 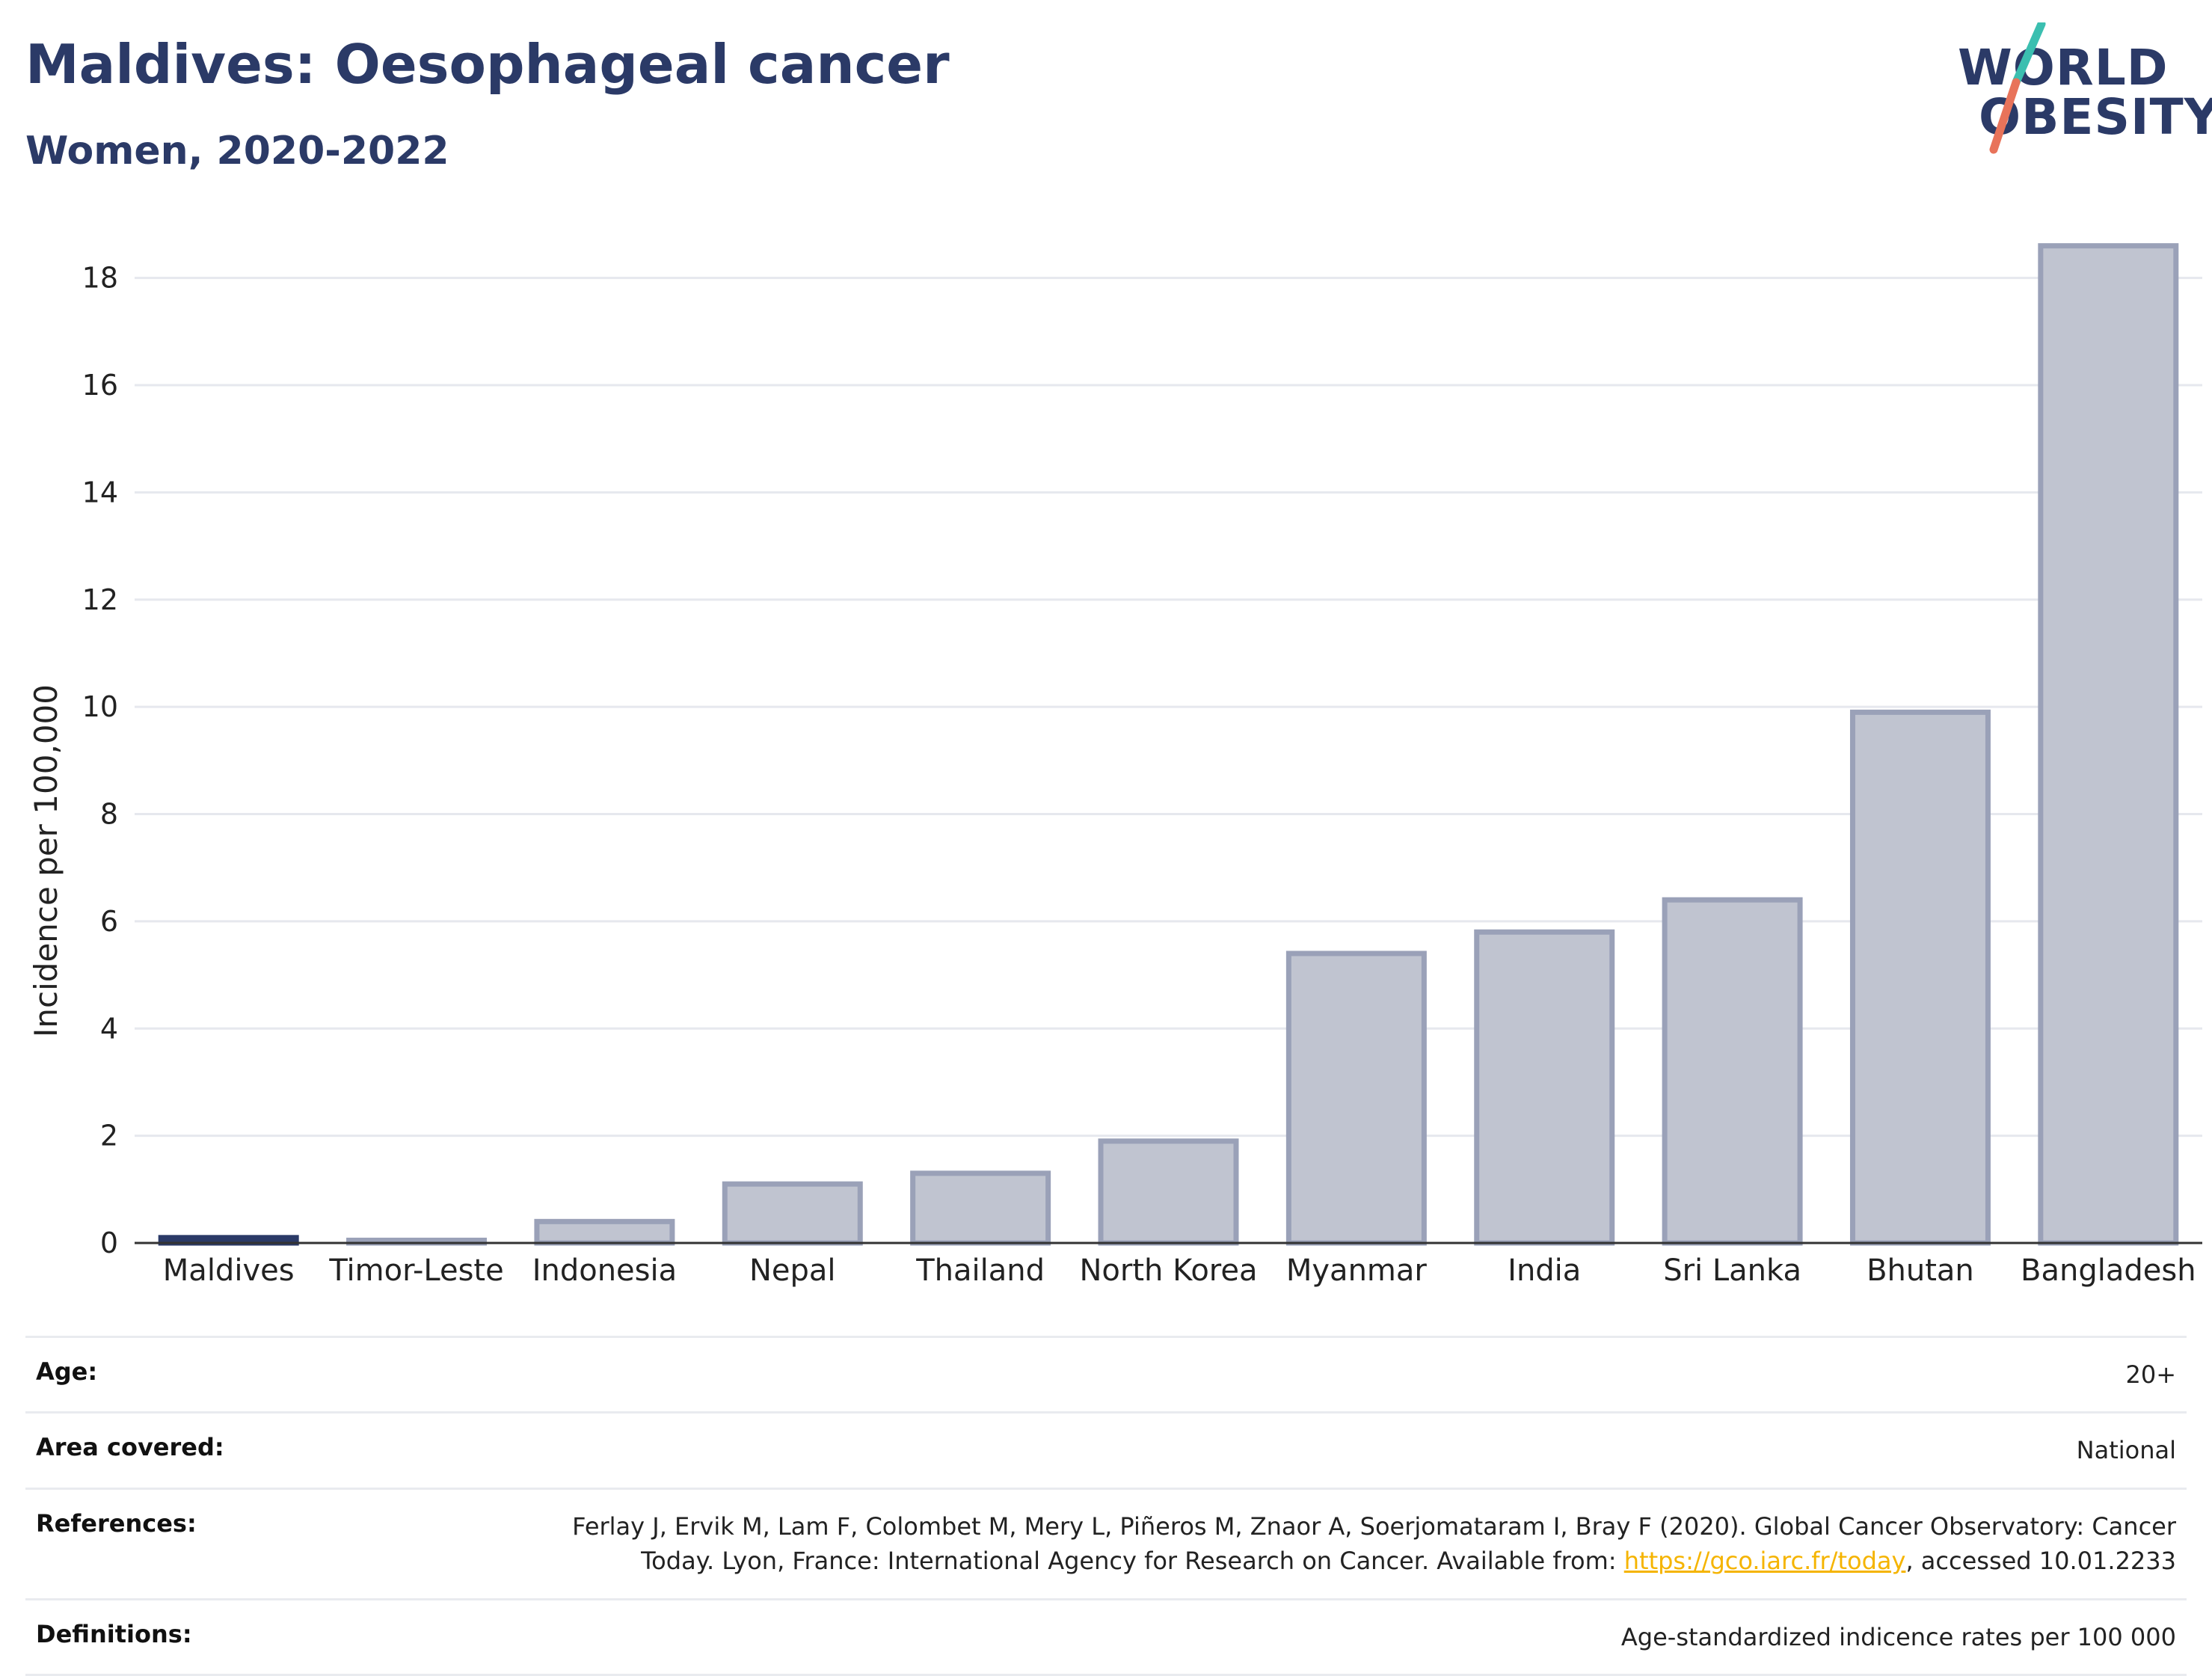 What do you see at coordinates (604, 1232) in the screenshot?
I see `bar-indonesia` at bounding box center [604, 1232].